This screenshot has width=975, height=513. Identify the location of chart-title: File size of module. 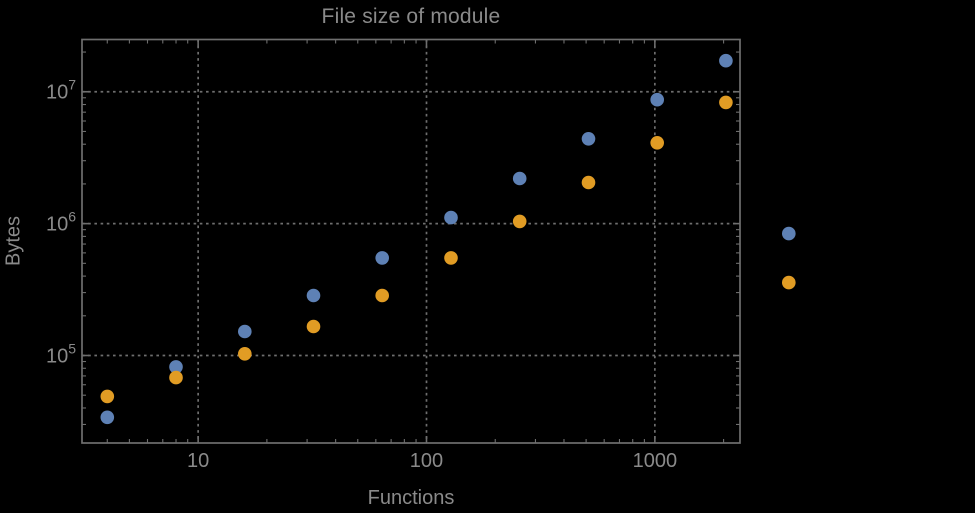
(411, 16).